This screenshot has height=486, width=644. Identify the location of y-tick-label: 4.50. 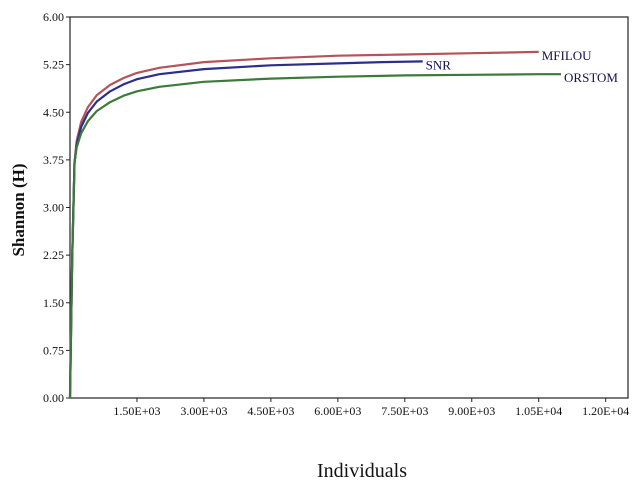
(53, 112).